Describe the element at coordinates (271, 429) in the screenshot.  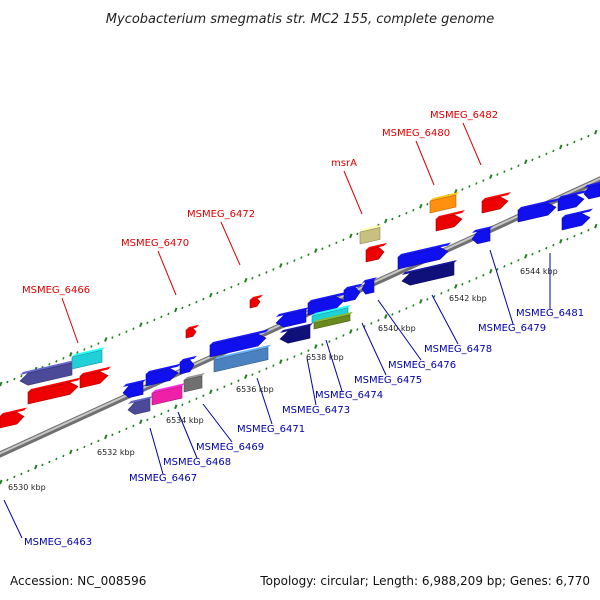
I see `gene-label: MSMEG_6471` at that location.